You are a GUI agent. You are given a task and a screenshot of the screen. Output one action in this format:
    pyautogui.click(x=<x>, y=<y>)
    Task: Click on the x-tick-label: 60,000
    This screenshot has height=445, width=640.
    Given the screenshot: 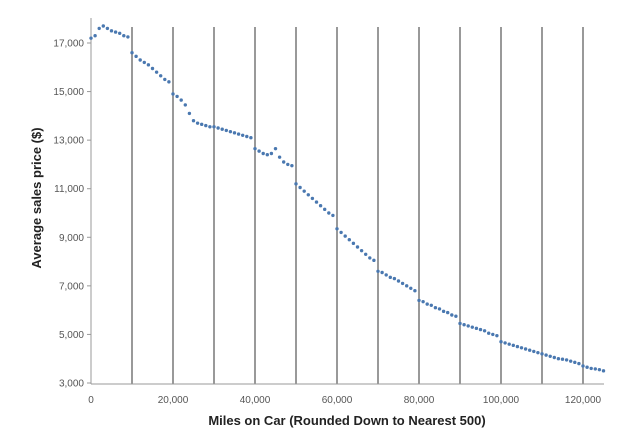 What is the action you would take?
    pyautogui.click(x=337, y=400)
    